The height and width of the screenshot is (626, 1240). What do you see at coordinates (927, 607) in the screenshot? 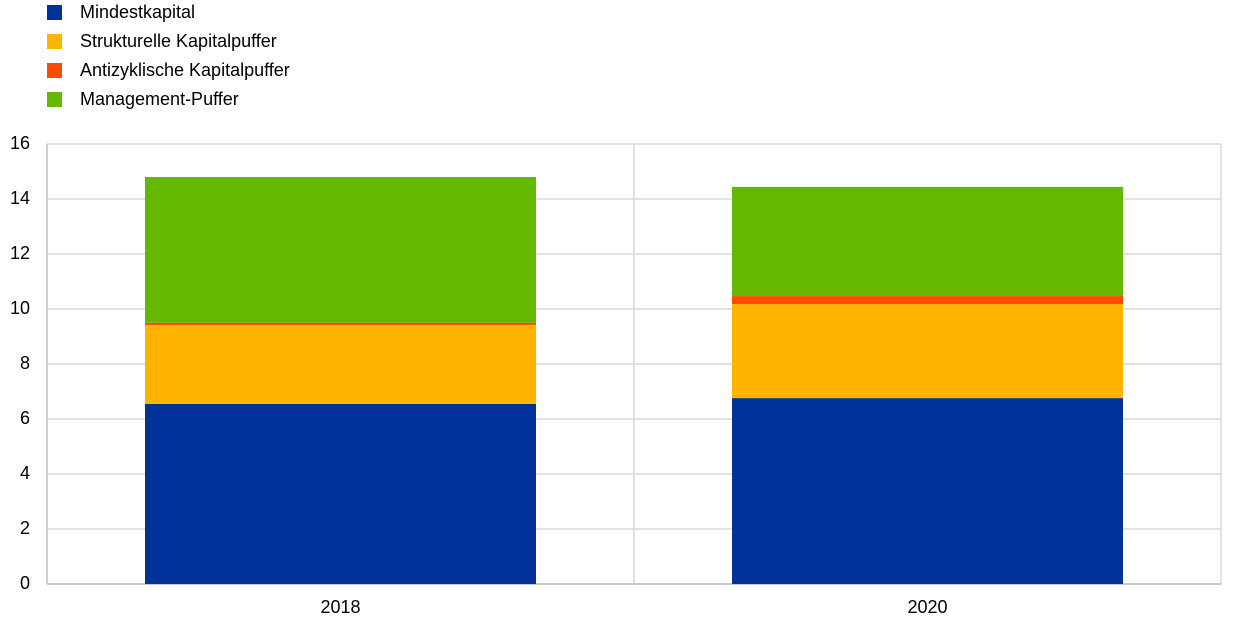
I see `x-tick-label: 2020` at bounding box center [927, 607].